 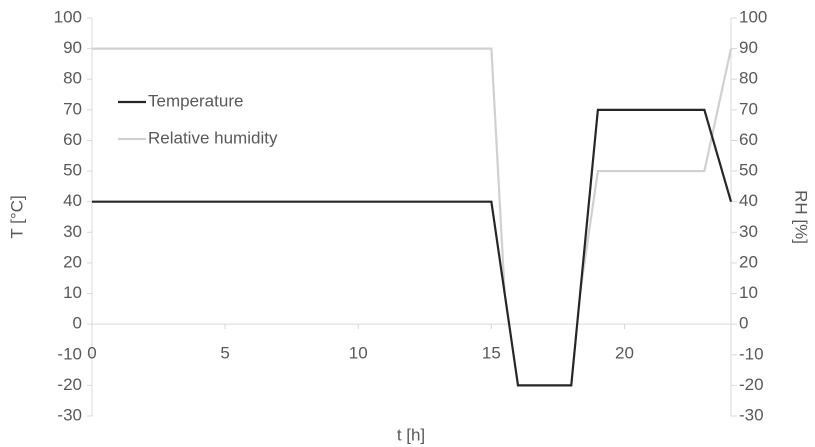 What do you see at coordinates (72, 78) in the screenshot?
I see `y-tick-label: 80` at bounding box center [72, 78].